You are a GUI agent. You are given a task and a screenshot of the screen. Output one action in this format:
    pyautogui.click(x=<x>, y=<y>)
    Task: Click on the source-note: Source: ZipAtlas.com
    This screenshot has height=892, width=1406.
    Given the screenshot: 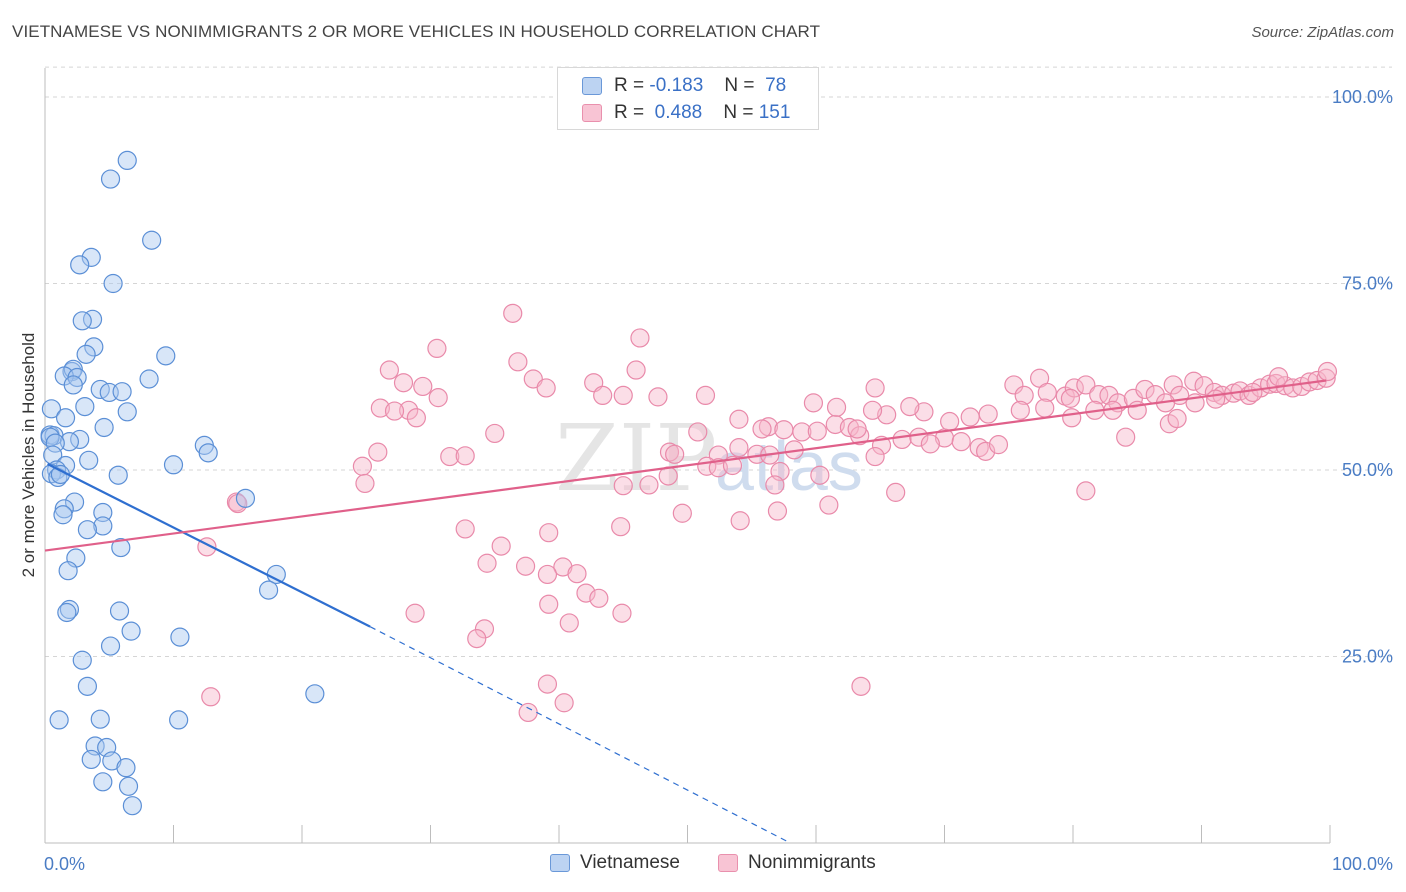 What is the action you would take?
    pyautogui.click(x=1322, y=32)
    